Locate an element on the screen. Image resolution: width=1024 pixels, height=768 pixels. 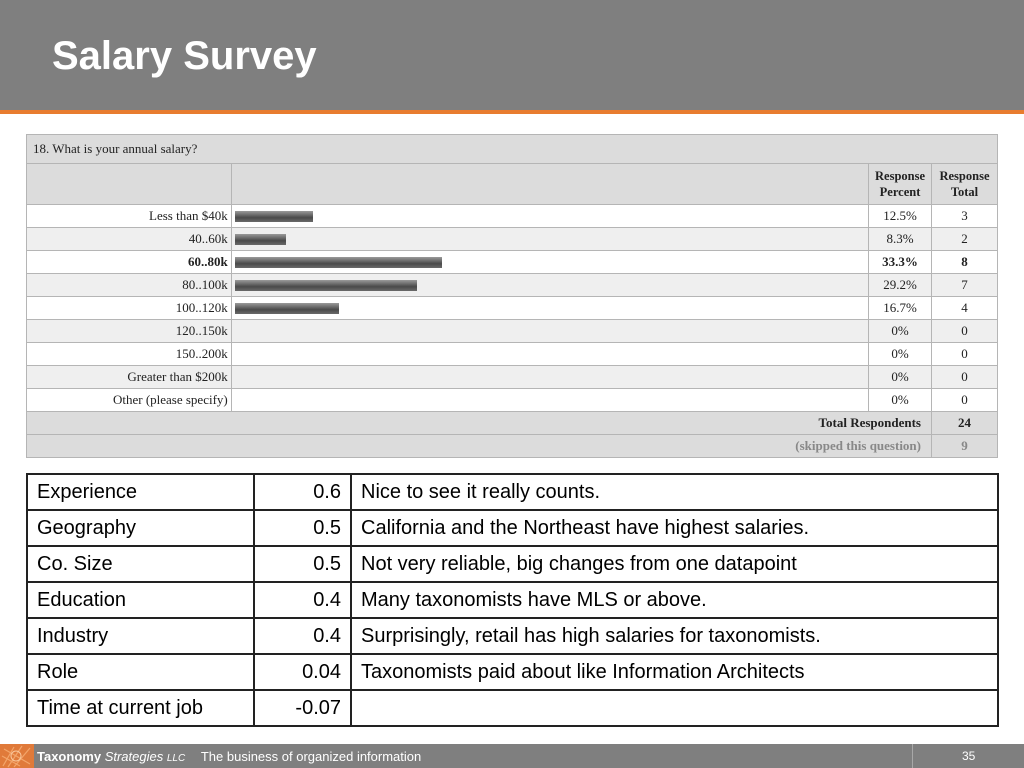
factor-name: Role is located at coordinates (140, 672).